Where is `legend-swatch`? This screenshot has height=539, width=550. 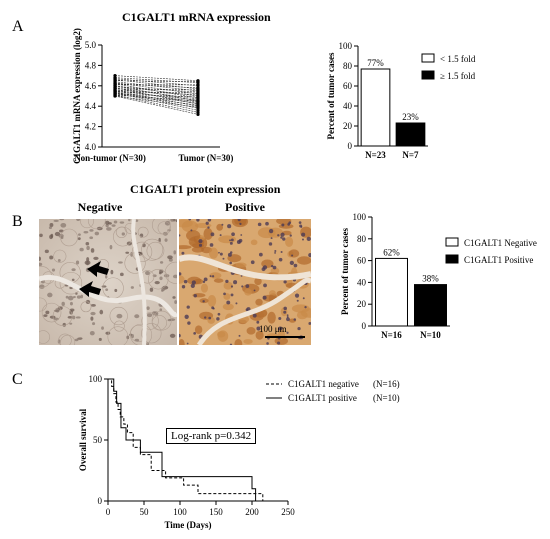 legend-swatch is located at coordinates (452, 242).